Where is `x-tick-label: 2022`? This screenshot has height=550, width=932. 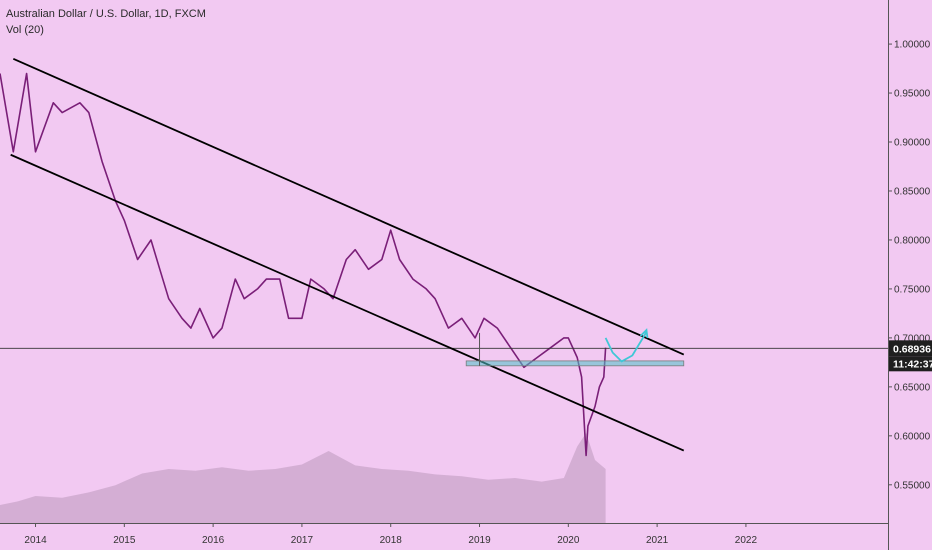 x-tick-label: 2022 is located at coordinates (746, 540).